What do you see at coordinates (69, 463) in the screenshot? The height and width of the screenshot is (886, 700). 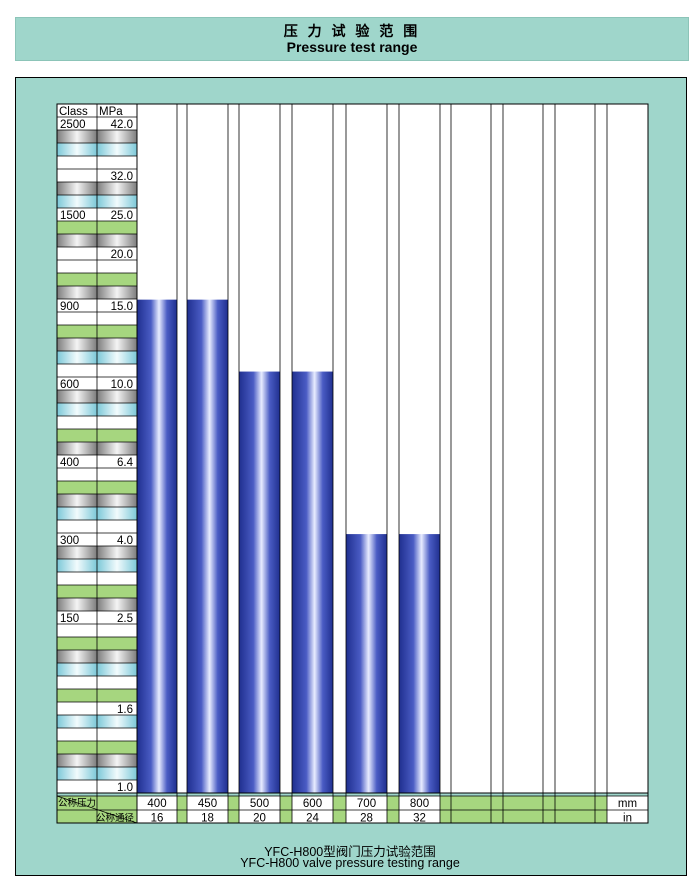 I see `scale-class-label: 400` at bounding box center [69, 463].